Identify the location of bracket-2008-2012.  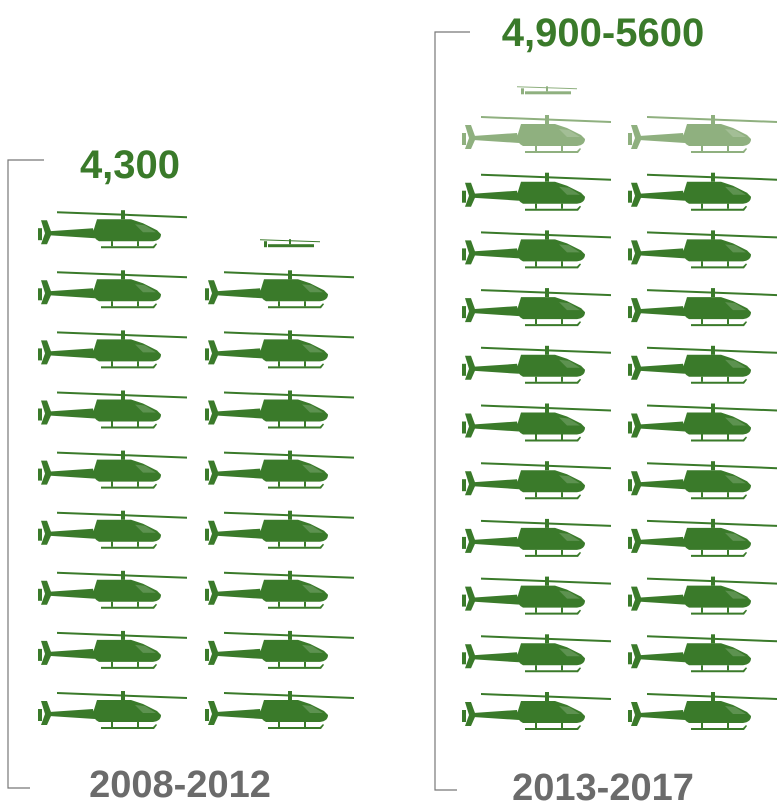
(25, 474).